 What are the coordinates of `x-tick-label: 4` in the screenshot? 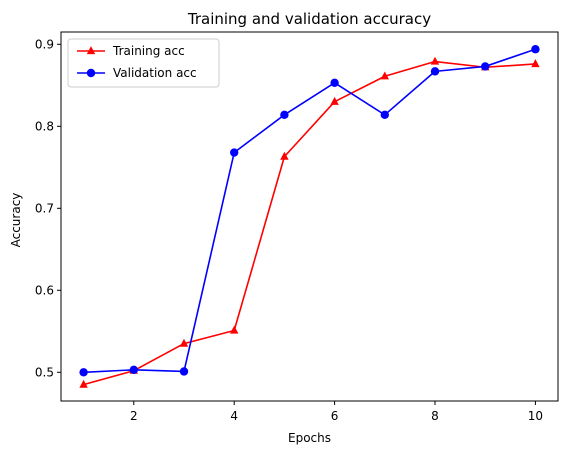 It's located at (234, 416).